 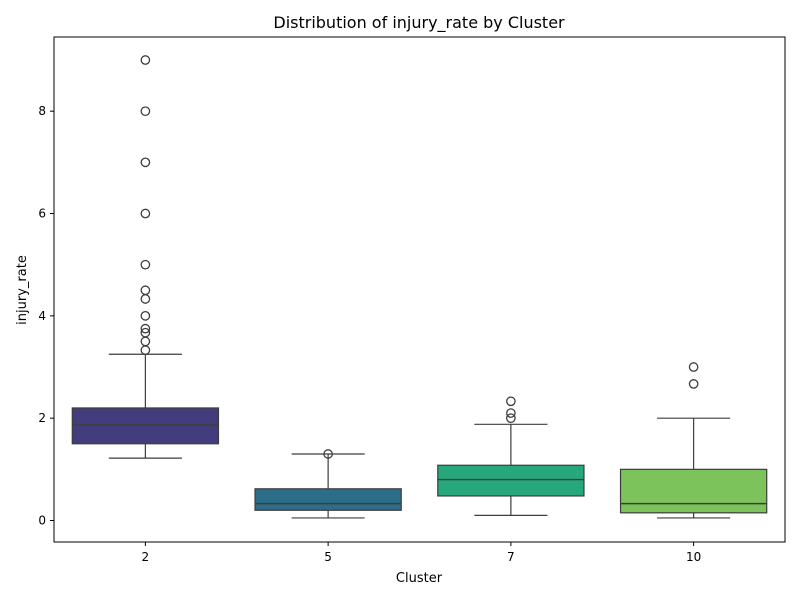 I want to click on chart-title: Distribution of injury_rate by Cluster, so click(x=419, y=23).